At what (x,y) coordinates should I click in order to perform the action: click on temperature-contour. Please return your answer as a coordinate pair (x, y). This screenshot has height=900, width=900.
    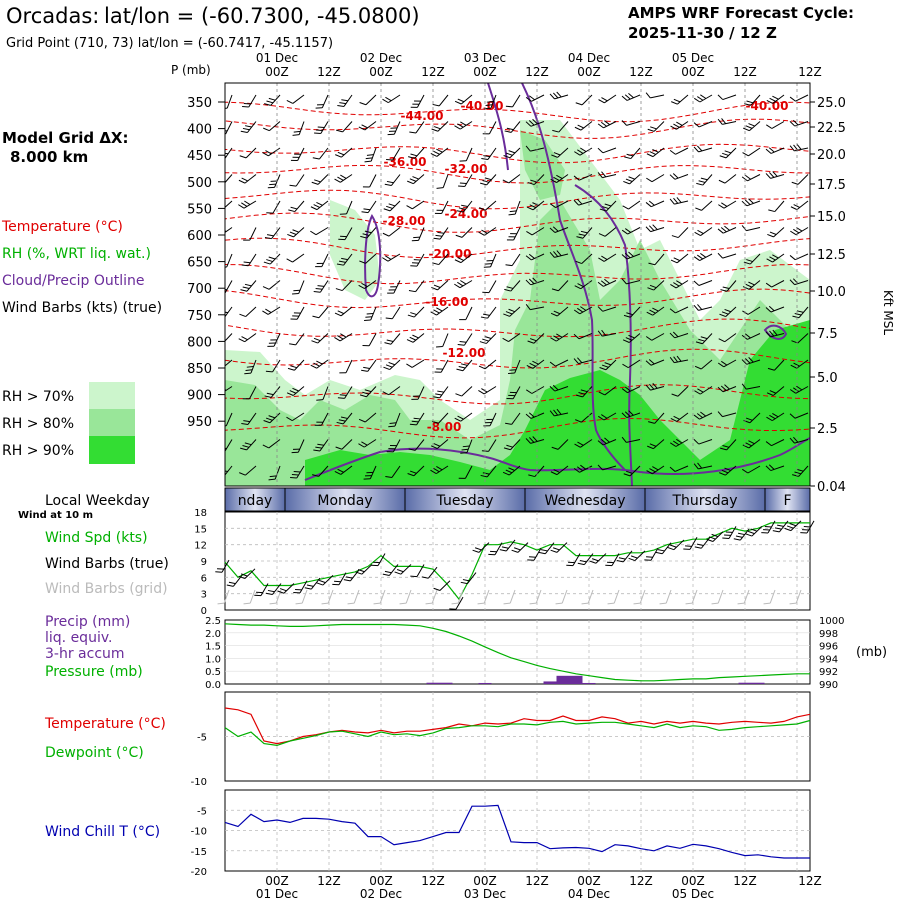
    Looking at the image, I should click on (517, 298).